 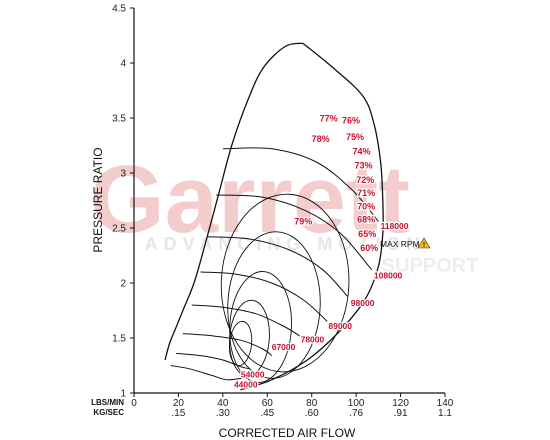 What do you see at coordinates (107, 402) in the screenshot?
I see `x-row-label-lbs: LBS/MIN` at bounding box center [107, 402].